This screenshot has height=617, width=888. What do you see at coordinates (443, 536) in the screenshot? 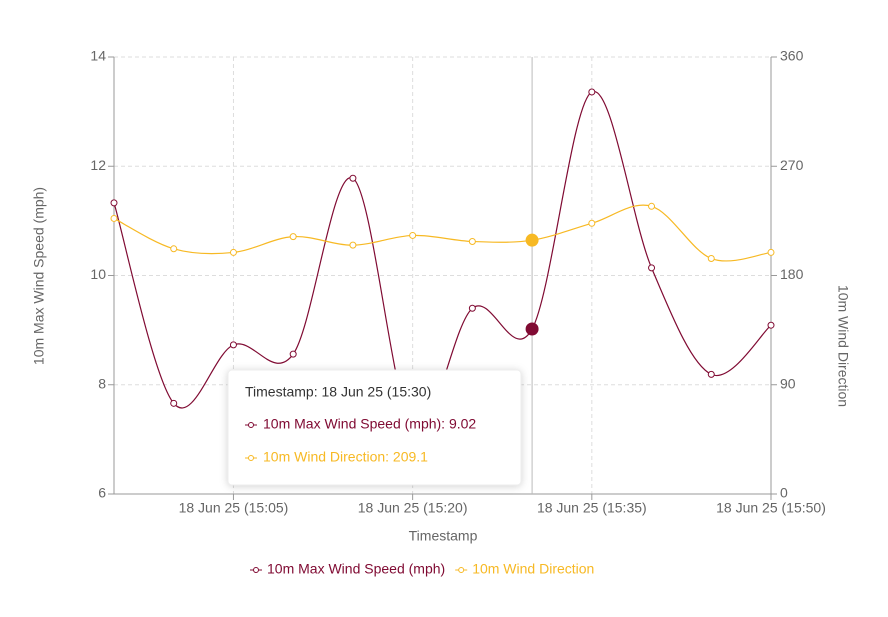
I see `x-axis-title: Timestamp` at bounding box center [443, 536].